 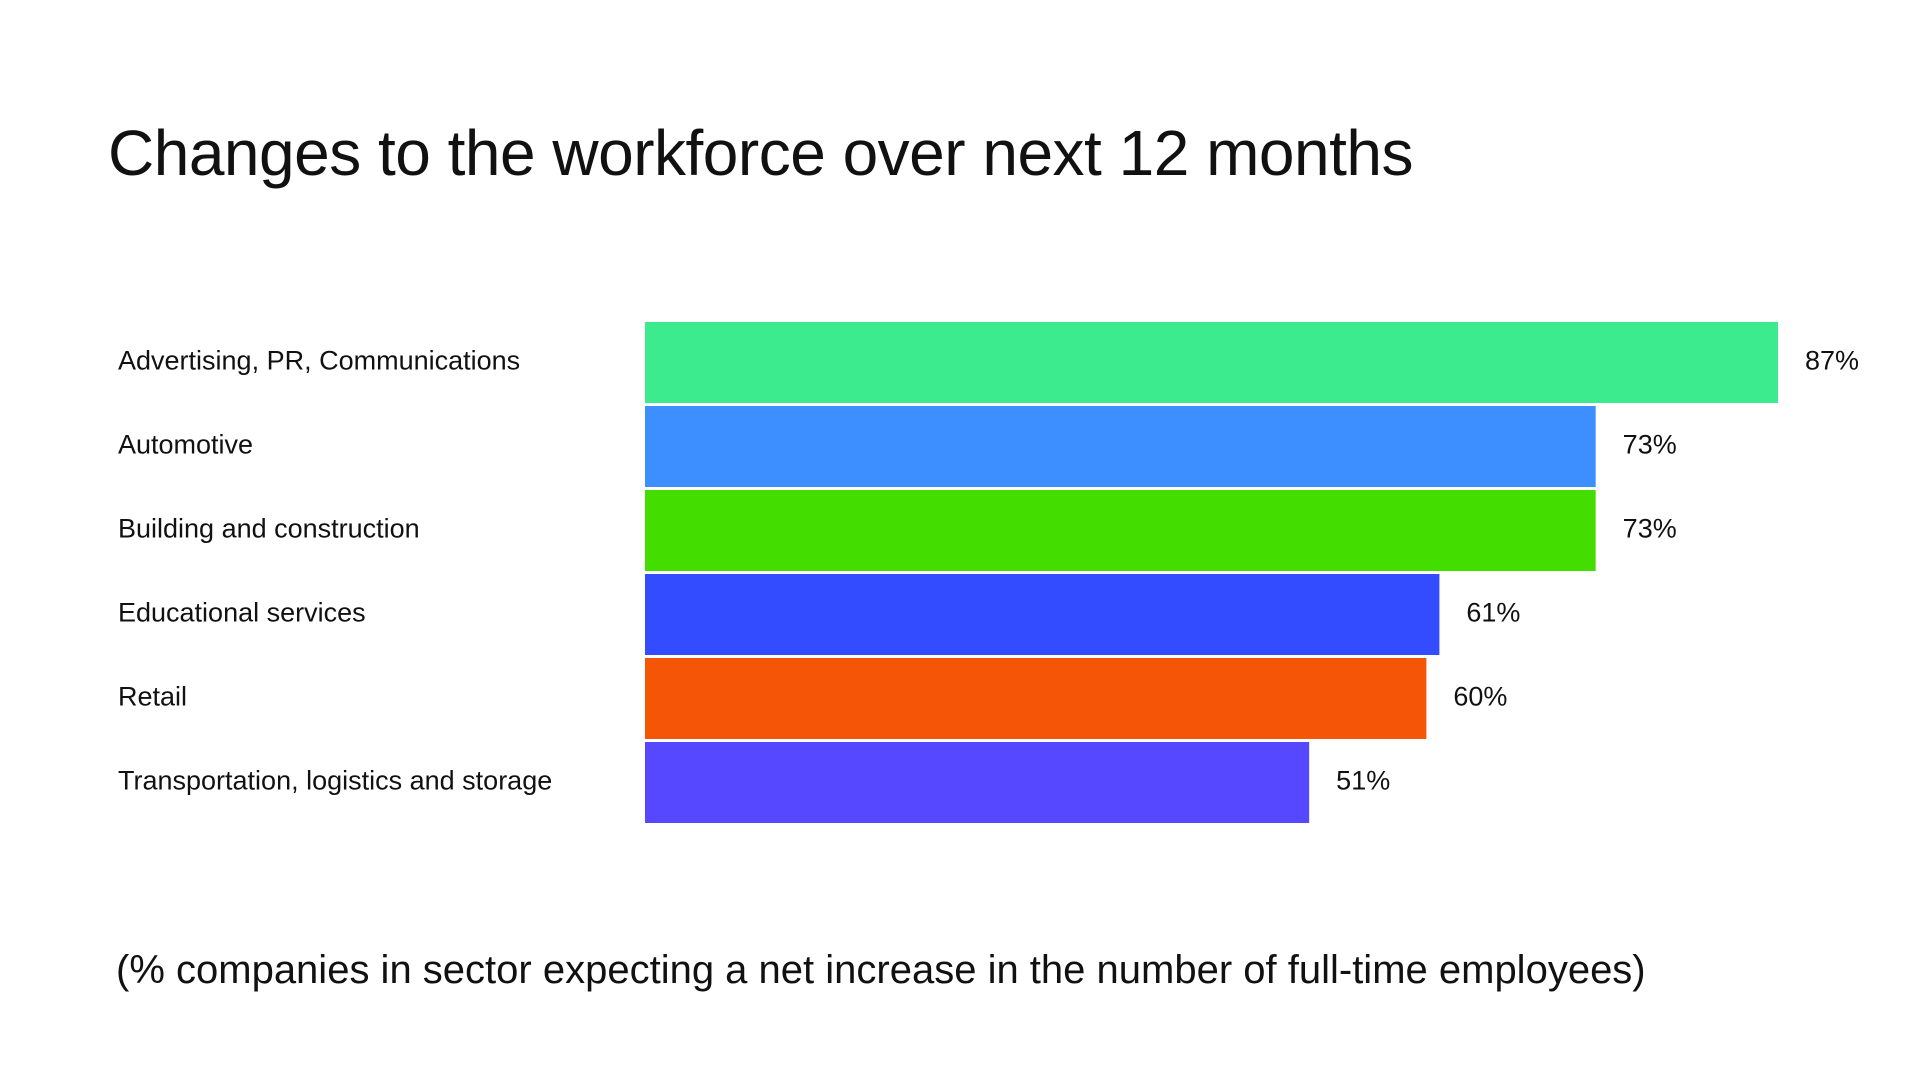 What do you see at coordinates (1120, 446) in the screenshot?
I see `bar-automotive` at bounding box center [1120, 446].